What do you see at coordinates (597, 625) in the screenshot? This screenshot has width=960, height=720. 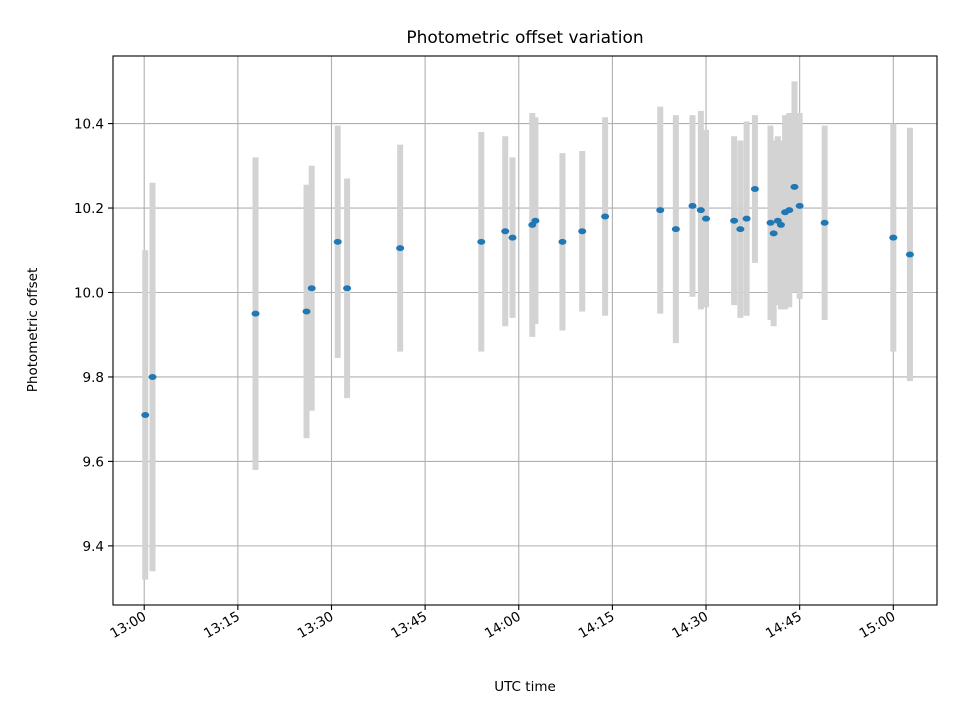 I see `x-tick-label: 14:15` at bounding box center [597, 625].